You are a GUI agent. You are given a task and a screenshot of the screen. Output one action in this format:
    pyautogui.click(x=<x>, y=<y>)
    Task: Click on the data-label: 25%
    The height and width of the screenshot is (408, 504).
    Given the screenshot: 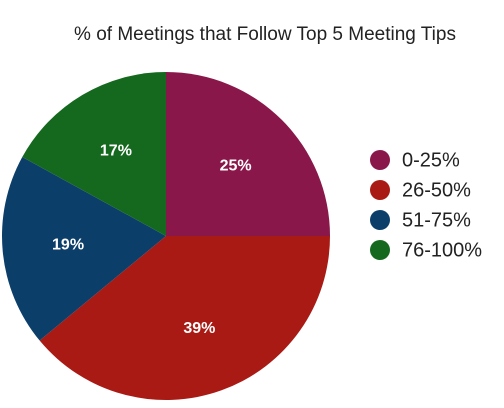 What is the action you would take?
    pyautogui.click(x=236, y=166)
    